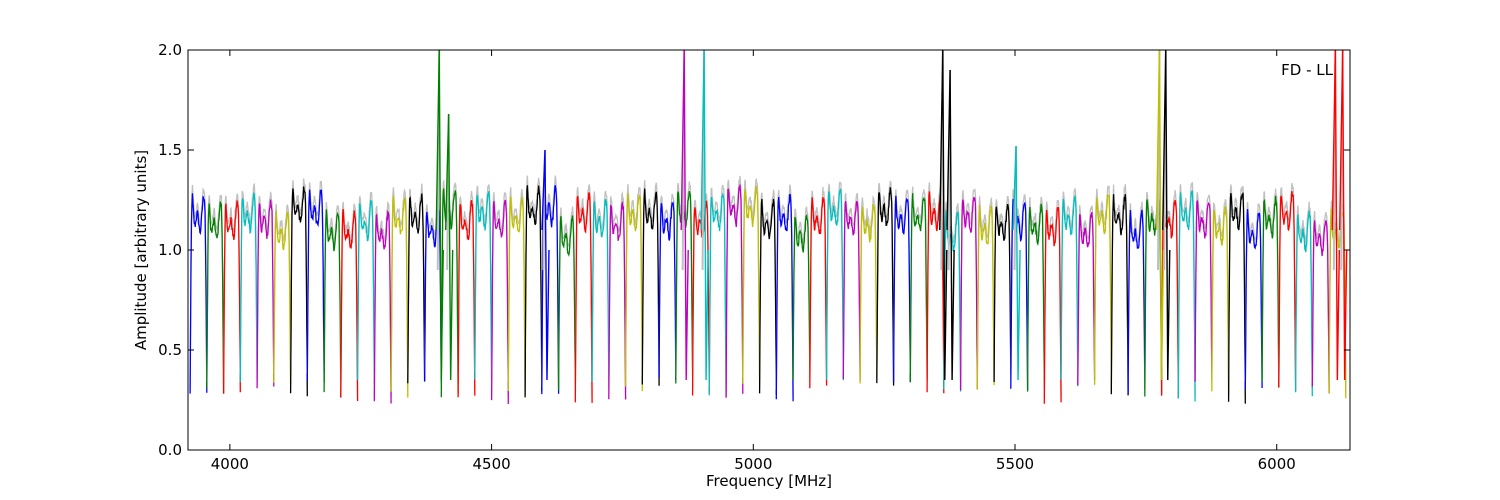 The width and height of the screenshot is (1500, 500). Describe the element at coordinates (170, 50) in the screenshot. I see `y-tick-label: 2.0` at that location.